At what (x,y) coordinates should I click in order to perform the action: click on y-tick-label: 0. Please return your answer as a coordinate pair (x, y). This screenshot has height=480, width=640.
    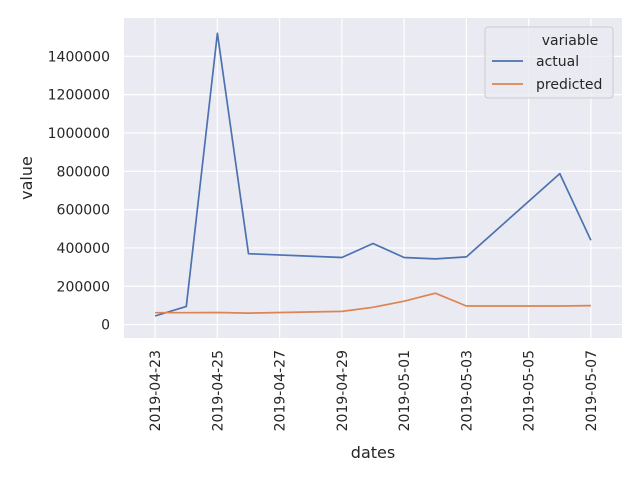
    Looking at the image, I should click on (105, 326).